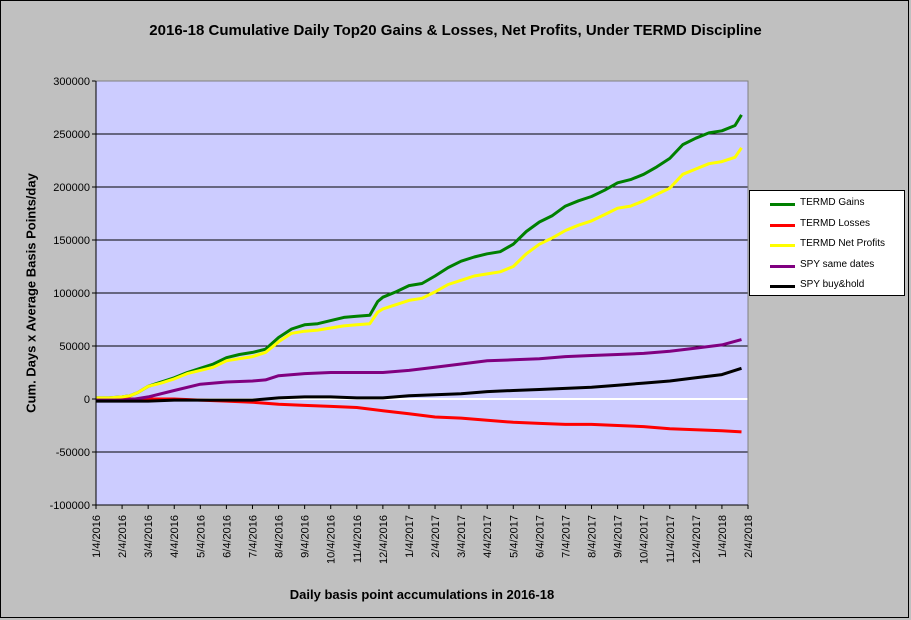 The height and width of the screenshot is (620, 911). What do you see at coordinates (71, 135) in the screenshot?
I see `y-tick-label: 250000` at bounding box center [71, 135].